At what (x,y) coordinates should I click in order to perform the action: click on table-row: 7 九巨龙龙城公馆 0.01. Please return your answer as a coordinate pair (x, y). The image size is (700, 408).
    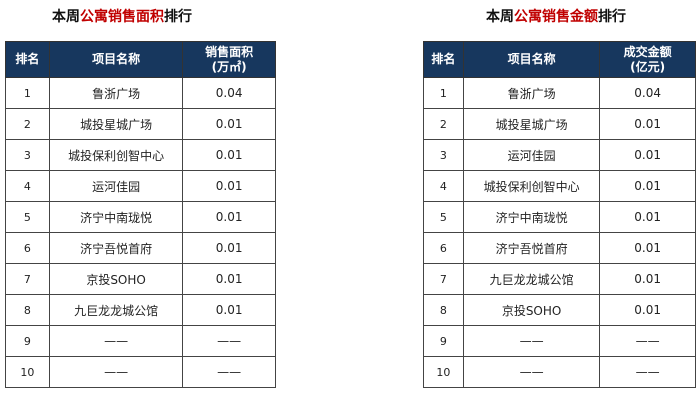
    Looking at the image, I should click on (559, 279).